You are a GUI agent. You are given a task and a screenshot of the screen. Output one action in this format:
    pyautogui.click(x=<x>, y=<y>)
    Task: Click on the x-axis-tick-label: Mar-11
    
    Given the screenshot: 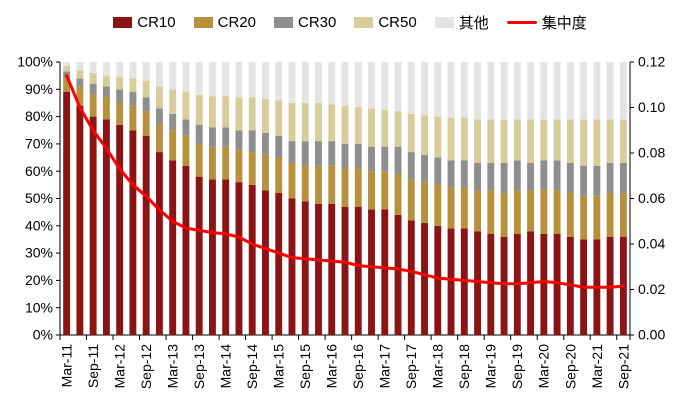 What is the action you would take?
    pyautogui.click(x=67, y=366)
    